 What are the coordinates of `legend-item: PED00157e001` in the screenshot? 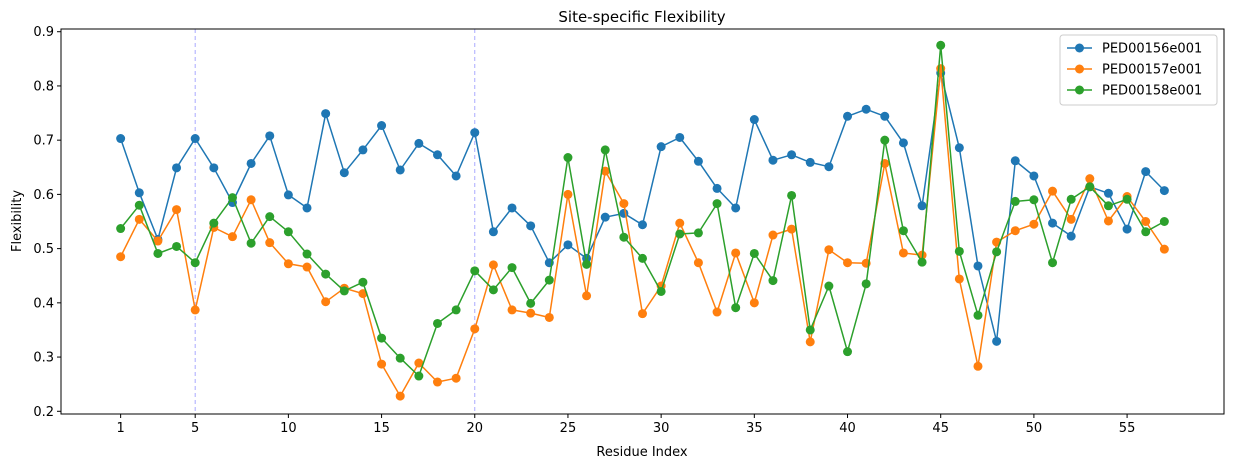 It's located at (1134, 70).